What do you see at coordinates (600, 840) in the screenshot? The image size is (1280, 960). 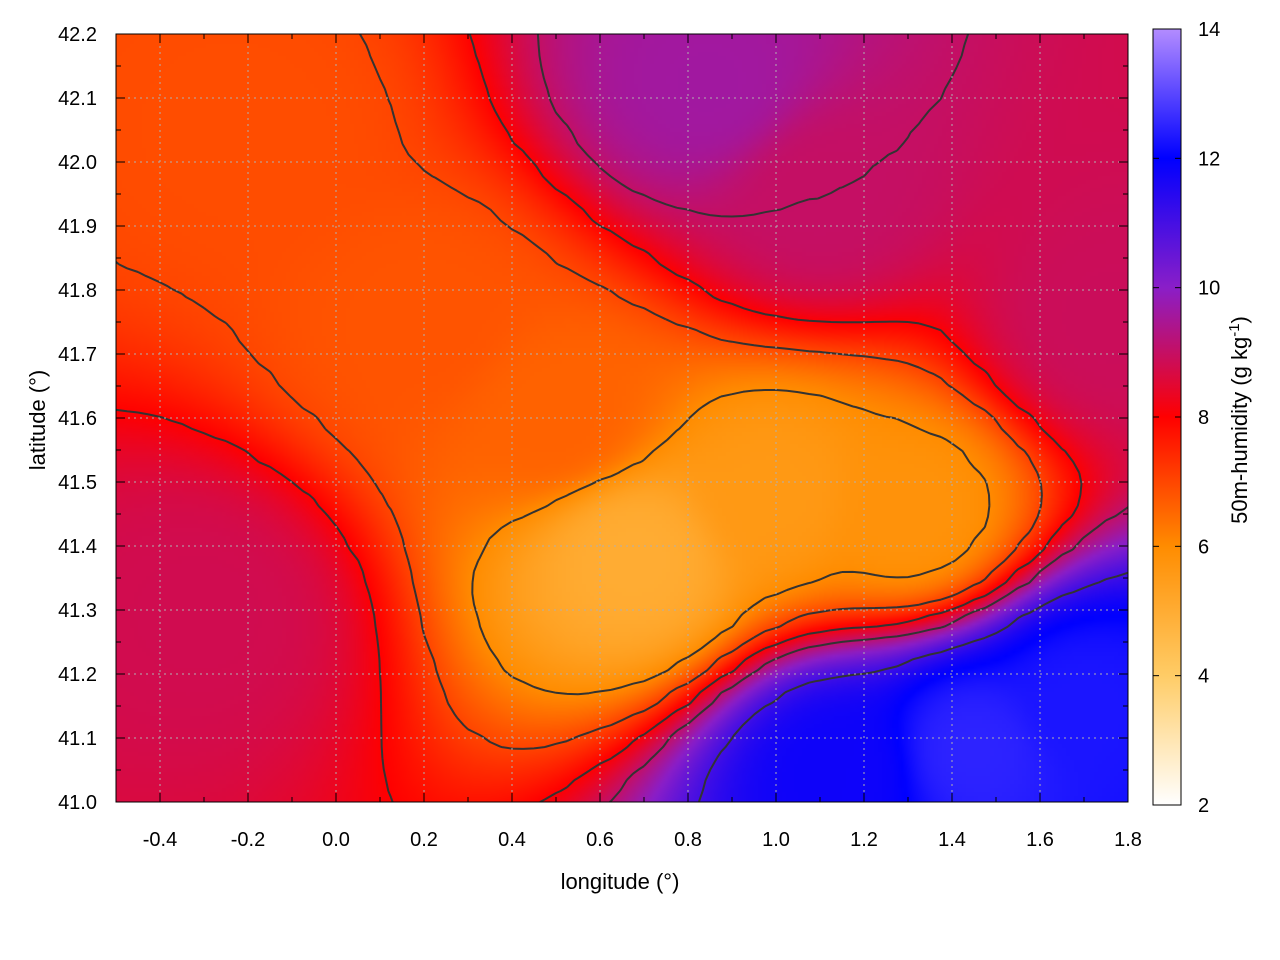 I see `x-tick-label: 0.6` at bounding box center [600, 840].